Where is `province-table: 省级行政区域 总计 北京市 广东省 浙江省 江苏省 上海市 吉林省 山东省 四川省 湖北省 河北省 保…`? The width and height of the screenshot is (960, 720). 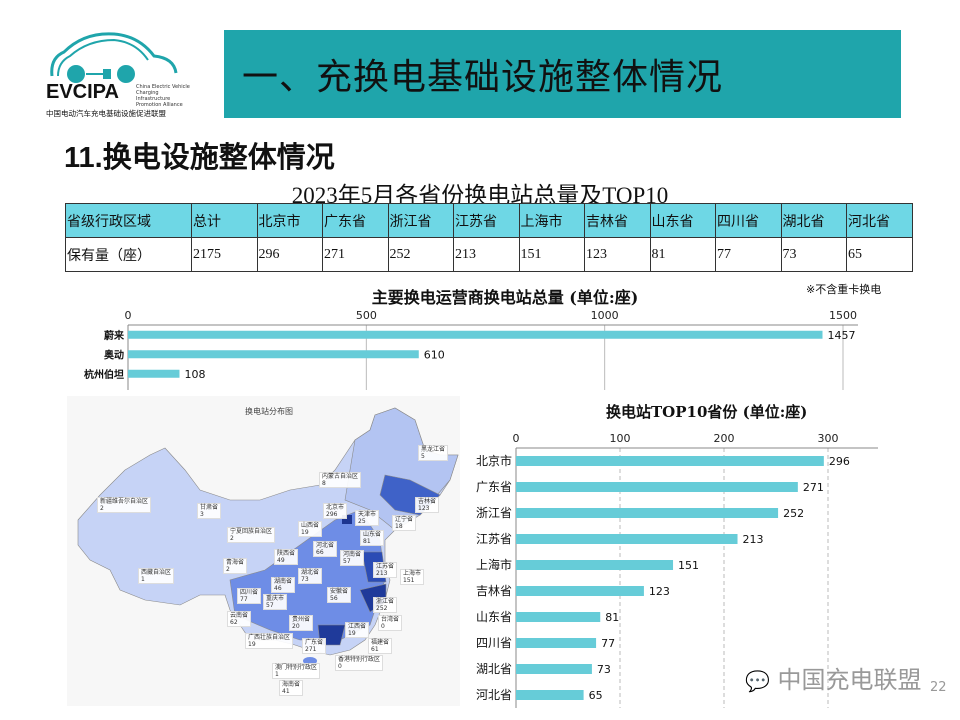
province-table: 省级行政区域 总计 北京市 广东省 浙江省 江苏省 上海市 吉林省 山东省 四川省 湖北省 河北省 保… is located at coordinates (489, 237).